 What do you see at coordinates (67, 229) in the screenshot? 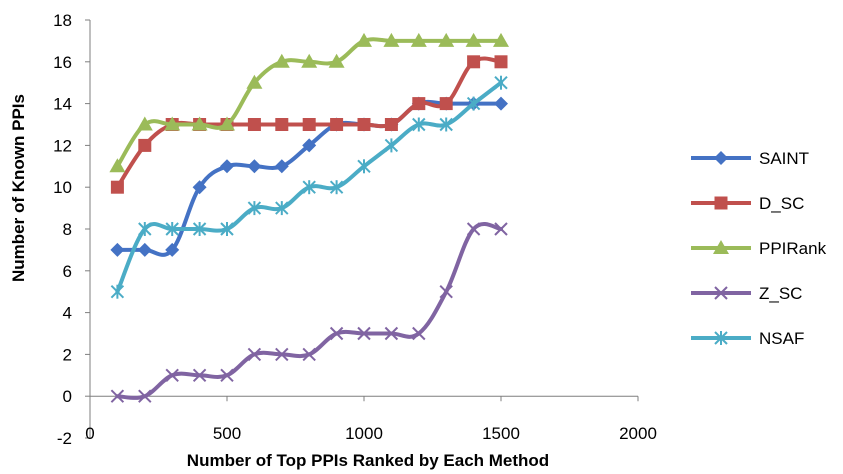
I see `y-tick-label: 8` at bounding box center [67, 229].